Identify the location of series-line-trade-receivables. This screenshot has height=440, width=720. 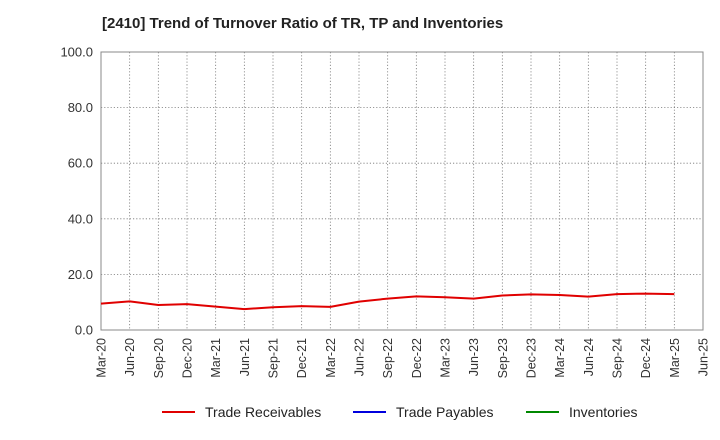
(387, 301).